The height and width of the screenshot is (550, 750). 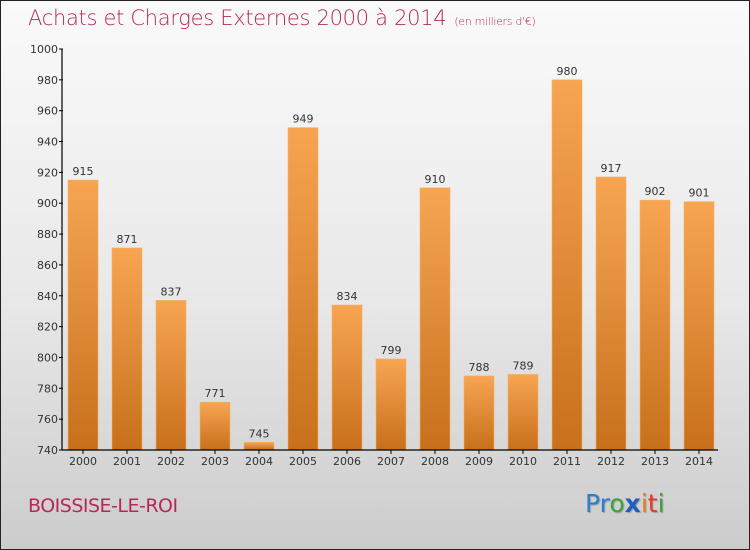 I want to click on bar-2005, so click(x=303, y=289).